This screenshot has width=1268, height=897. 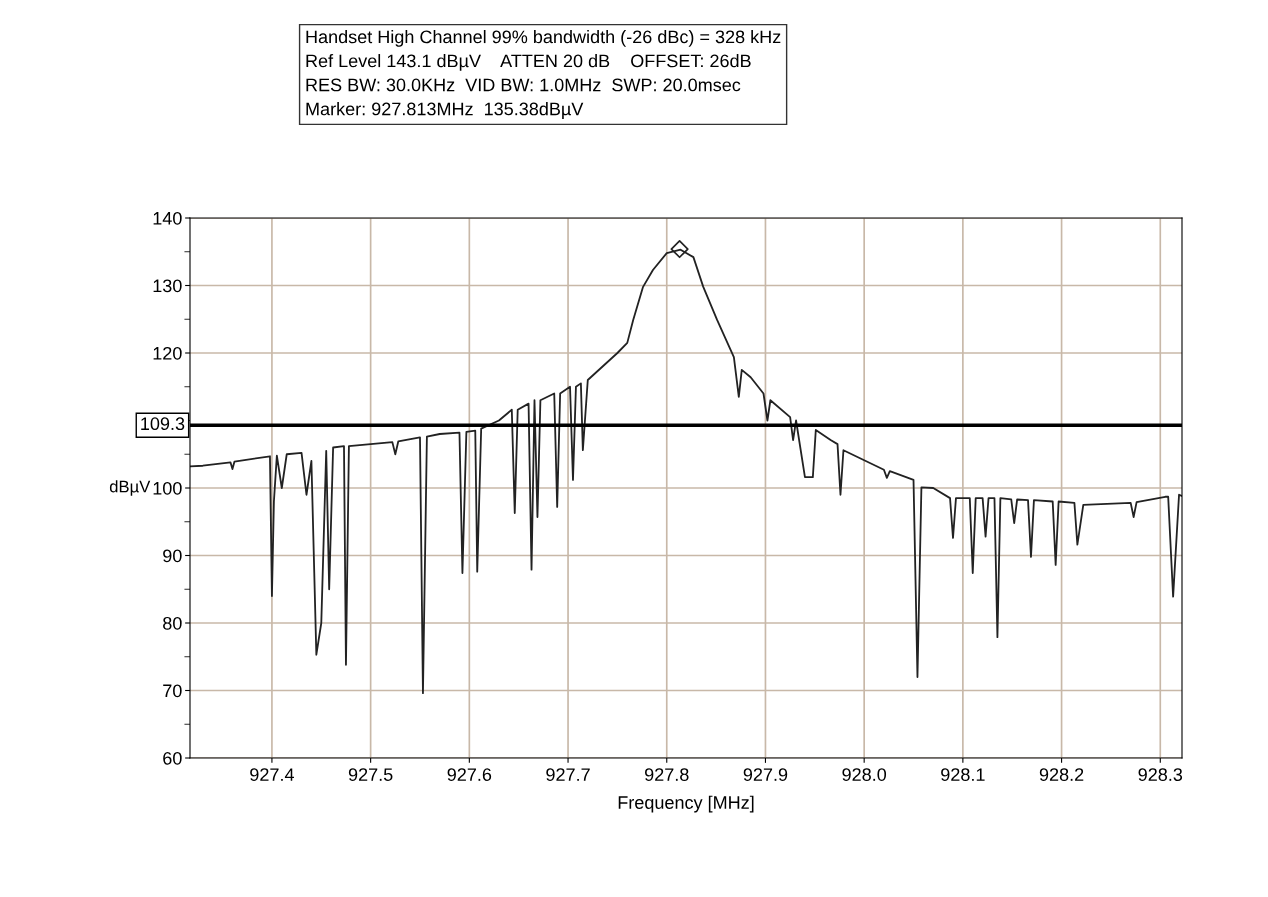 What do you see at coordinates (1061, 774) in the screenshot?
I see `x-tick-label: 928.2` at bounding box center [1061, 774].